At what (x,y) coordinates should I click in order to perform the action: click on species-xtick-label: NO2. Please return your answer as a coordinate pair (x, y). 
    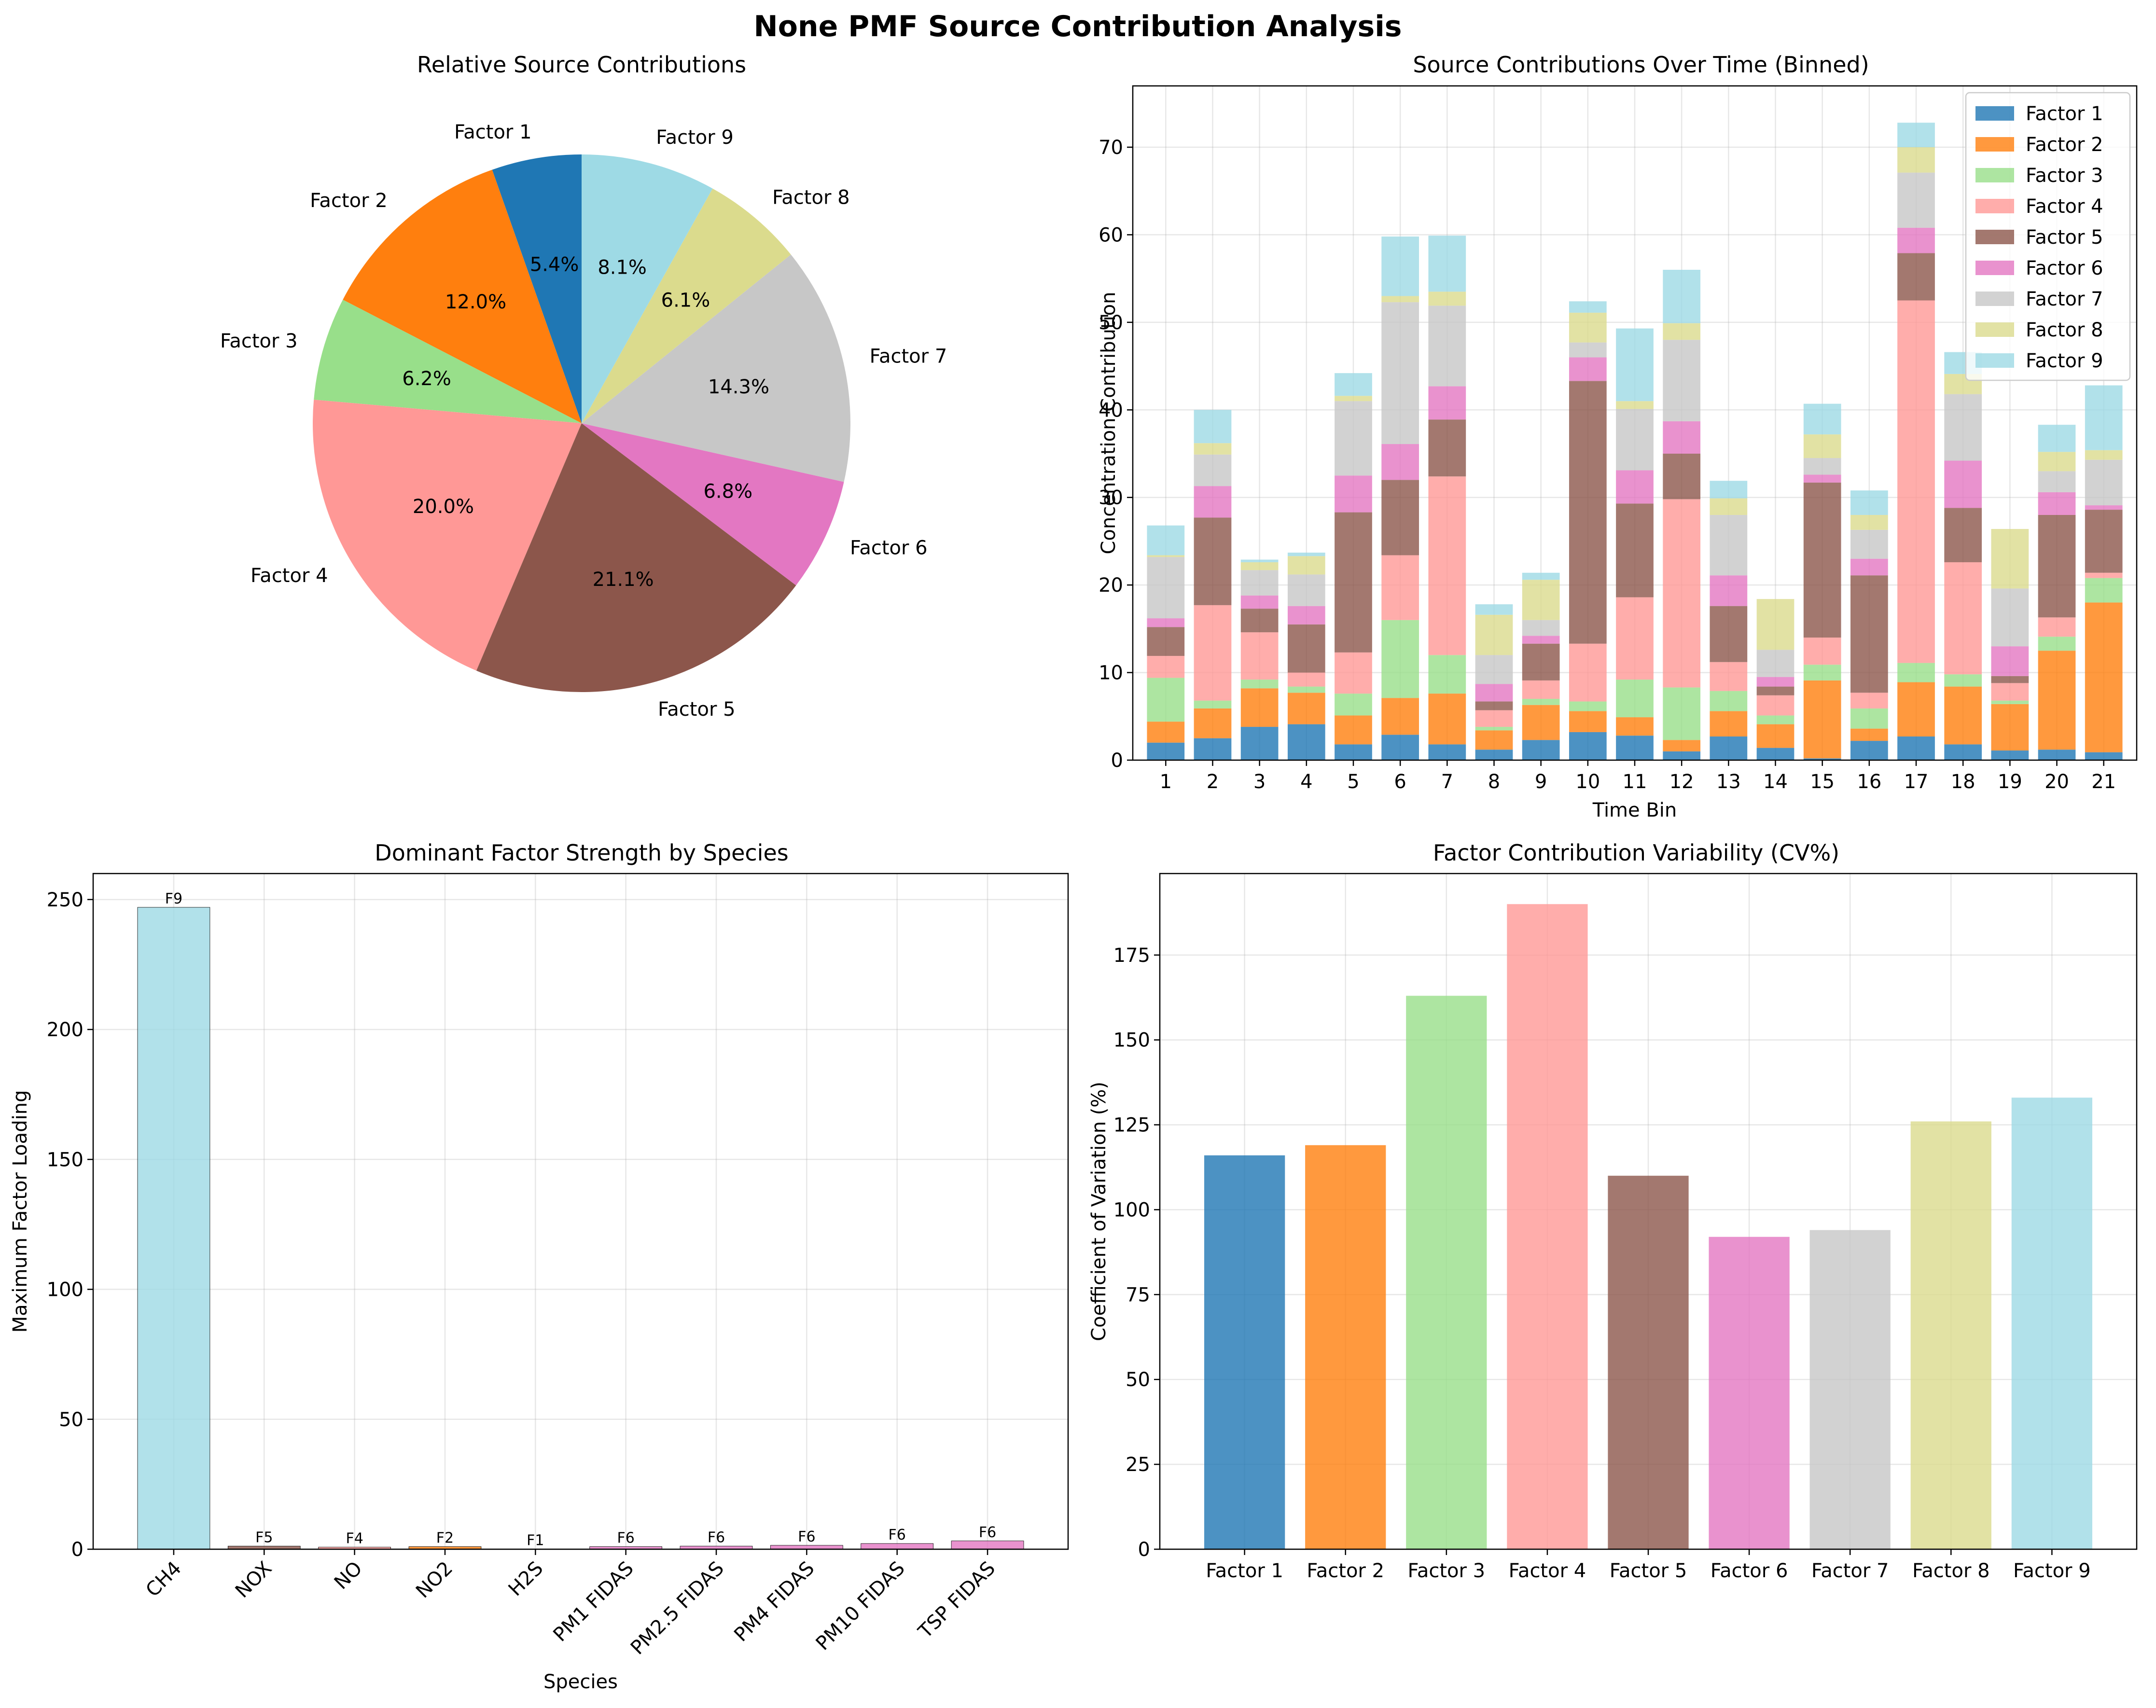
    Looking at the image, I should click on (434, 1580).